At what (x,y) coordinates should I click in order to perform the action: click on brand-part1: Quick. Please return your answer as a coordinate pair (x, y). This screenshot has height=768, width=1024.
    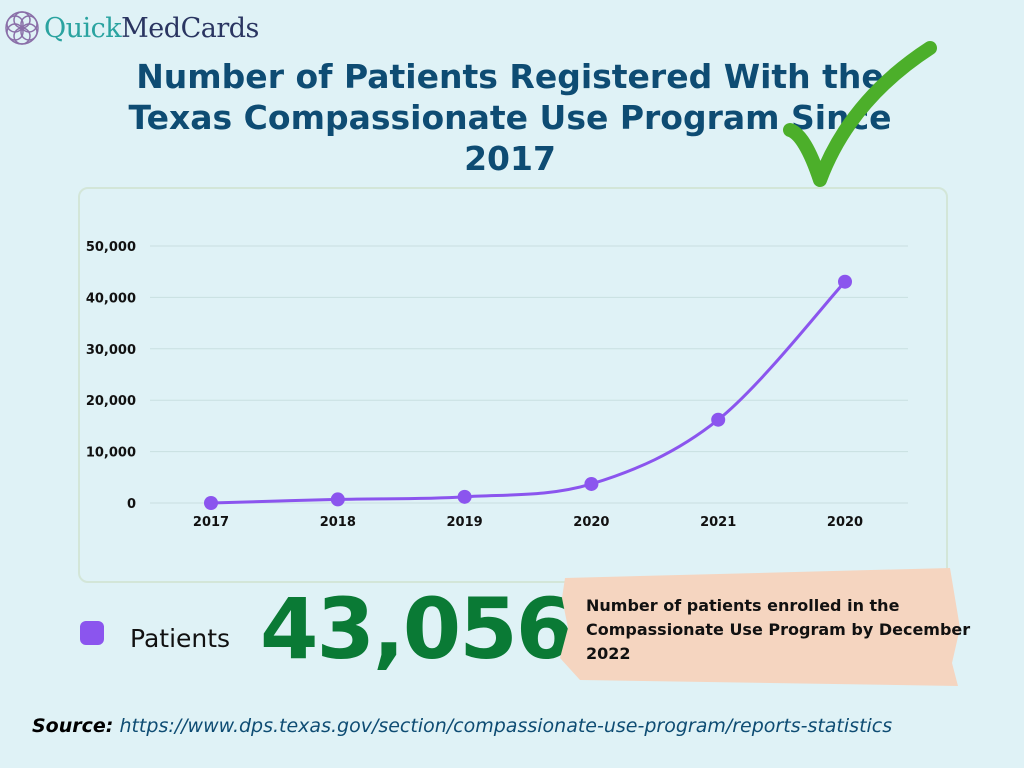
    Looking at the image, I should click on (83, 28).